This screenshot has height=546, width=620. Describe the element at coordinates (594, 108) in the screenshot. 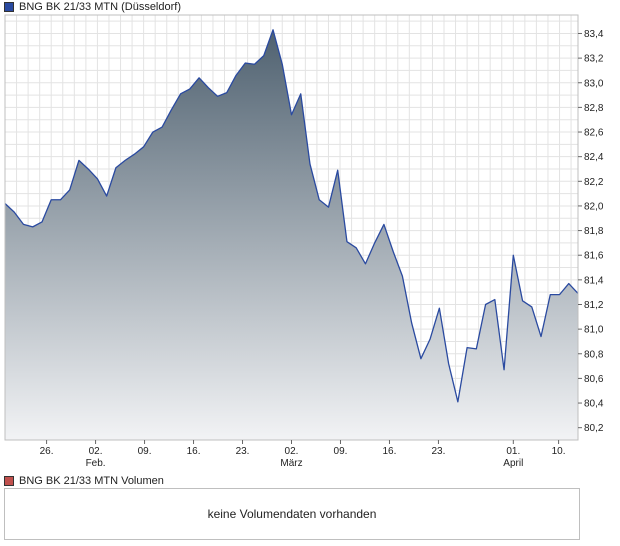

I see `y-tick-label: 82,8` at that location.